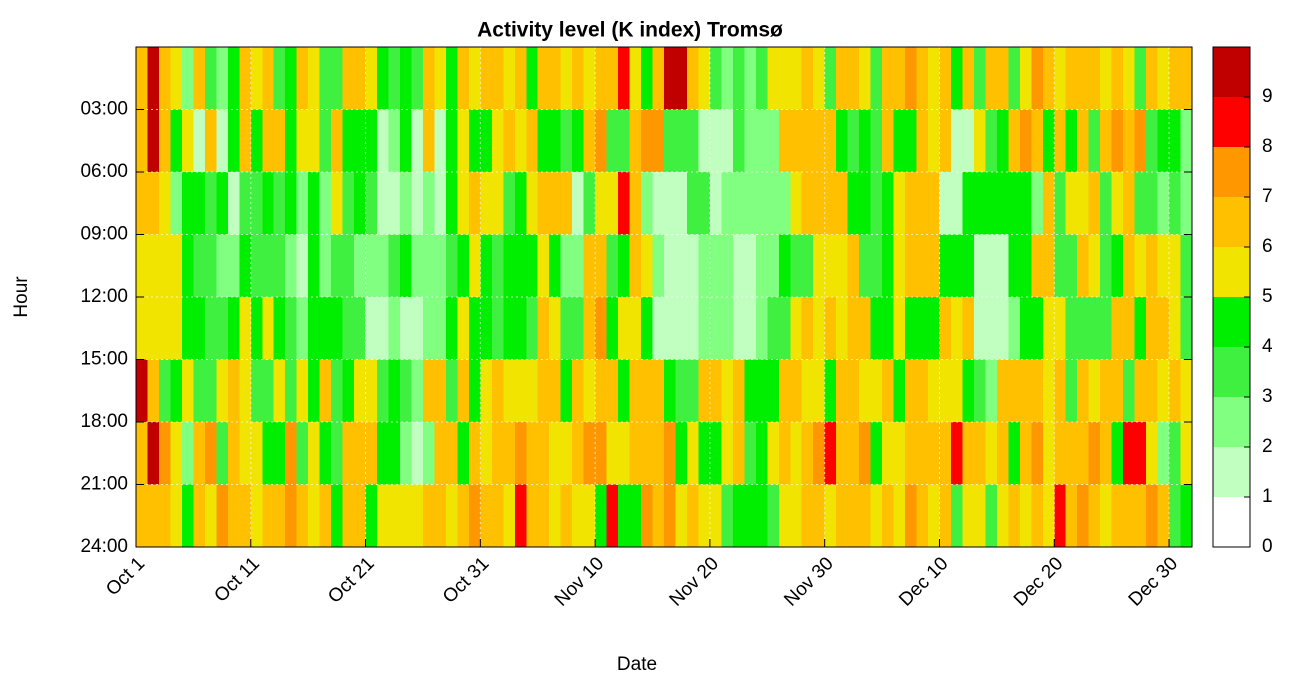  What do you see at coordinates (104, 421) in the screenshot?
I see `y-tick-label: 18:00` at bounding box center [104, 421].